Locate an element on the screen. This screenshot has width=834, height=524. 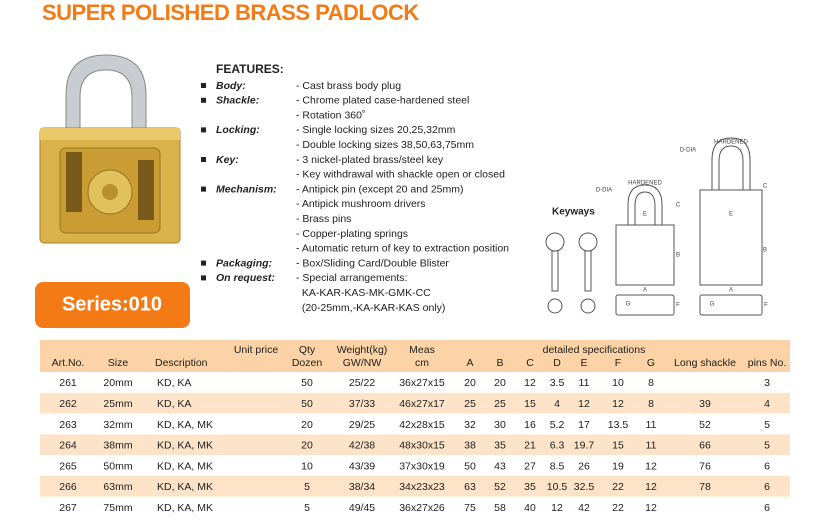
table-cell: 4 is located at coordinates (767, 404).